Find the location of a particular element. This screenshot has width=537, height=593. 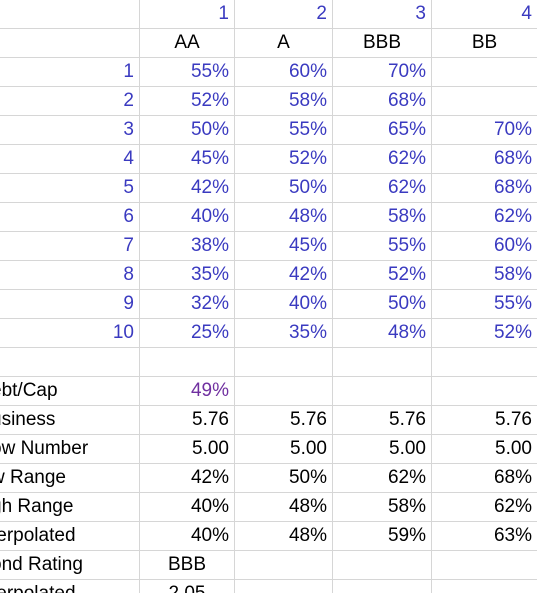

cell-row-number: 3 is located at coordinates (70, 130).